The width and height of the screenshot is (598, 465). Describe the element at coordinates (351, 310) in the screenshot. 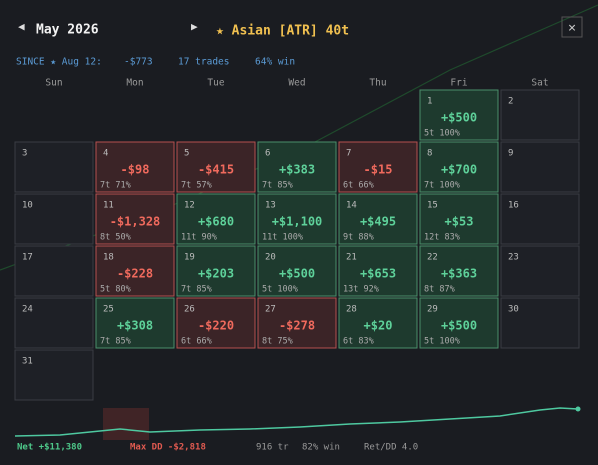

I see `day-number: 28` at that location.